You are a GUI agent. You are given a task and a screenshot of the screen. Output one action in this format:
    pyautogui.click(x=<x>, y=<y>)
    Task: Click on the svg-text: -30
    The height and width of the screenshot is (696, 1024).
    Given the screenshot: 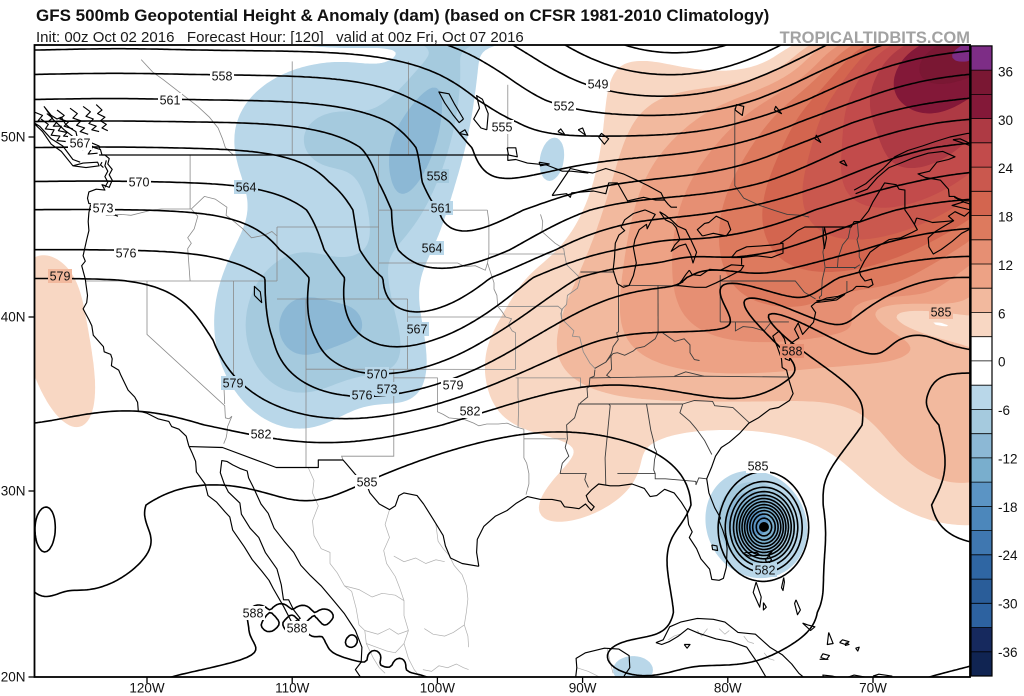 What is the action you would take?
    pyautogui.click(x=1008, y=604)
    